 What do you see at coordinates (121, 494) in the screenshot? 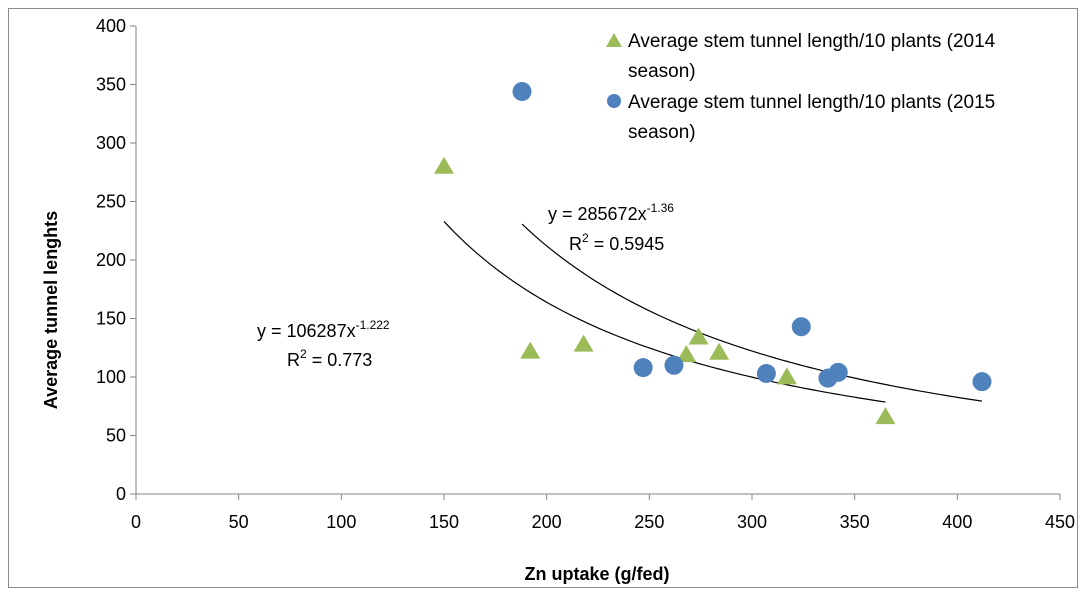
I see `y-tick-label: 0` at bounding box center [121, 494].